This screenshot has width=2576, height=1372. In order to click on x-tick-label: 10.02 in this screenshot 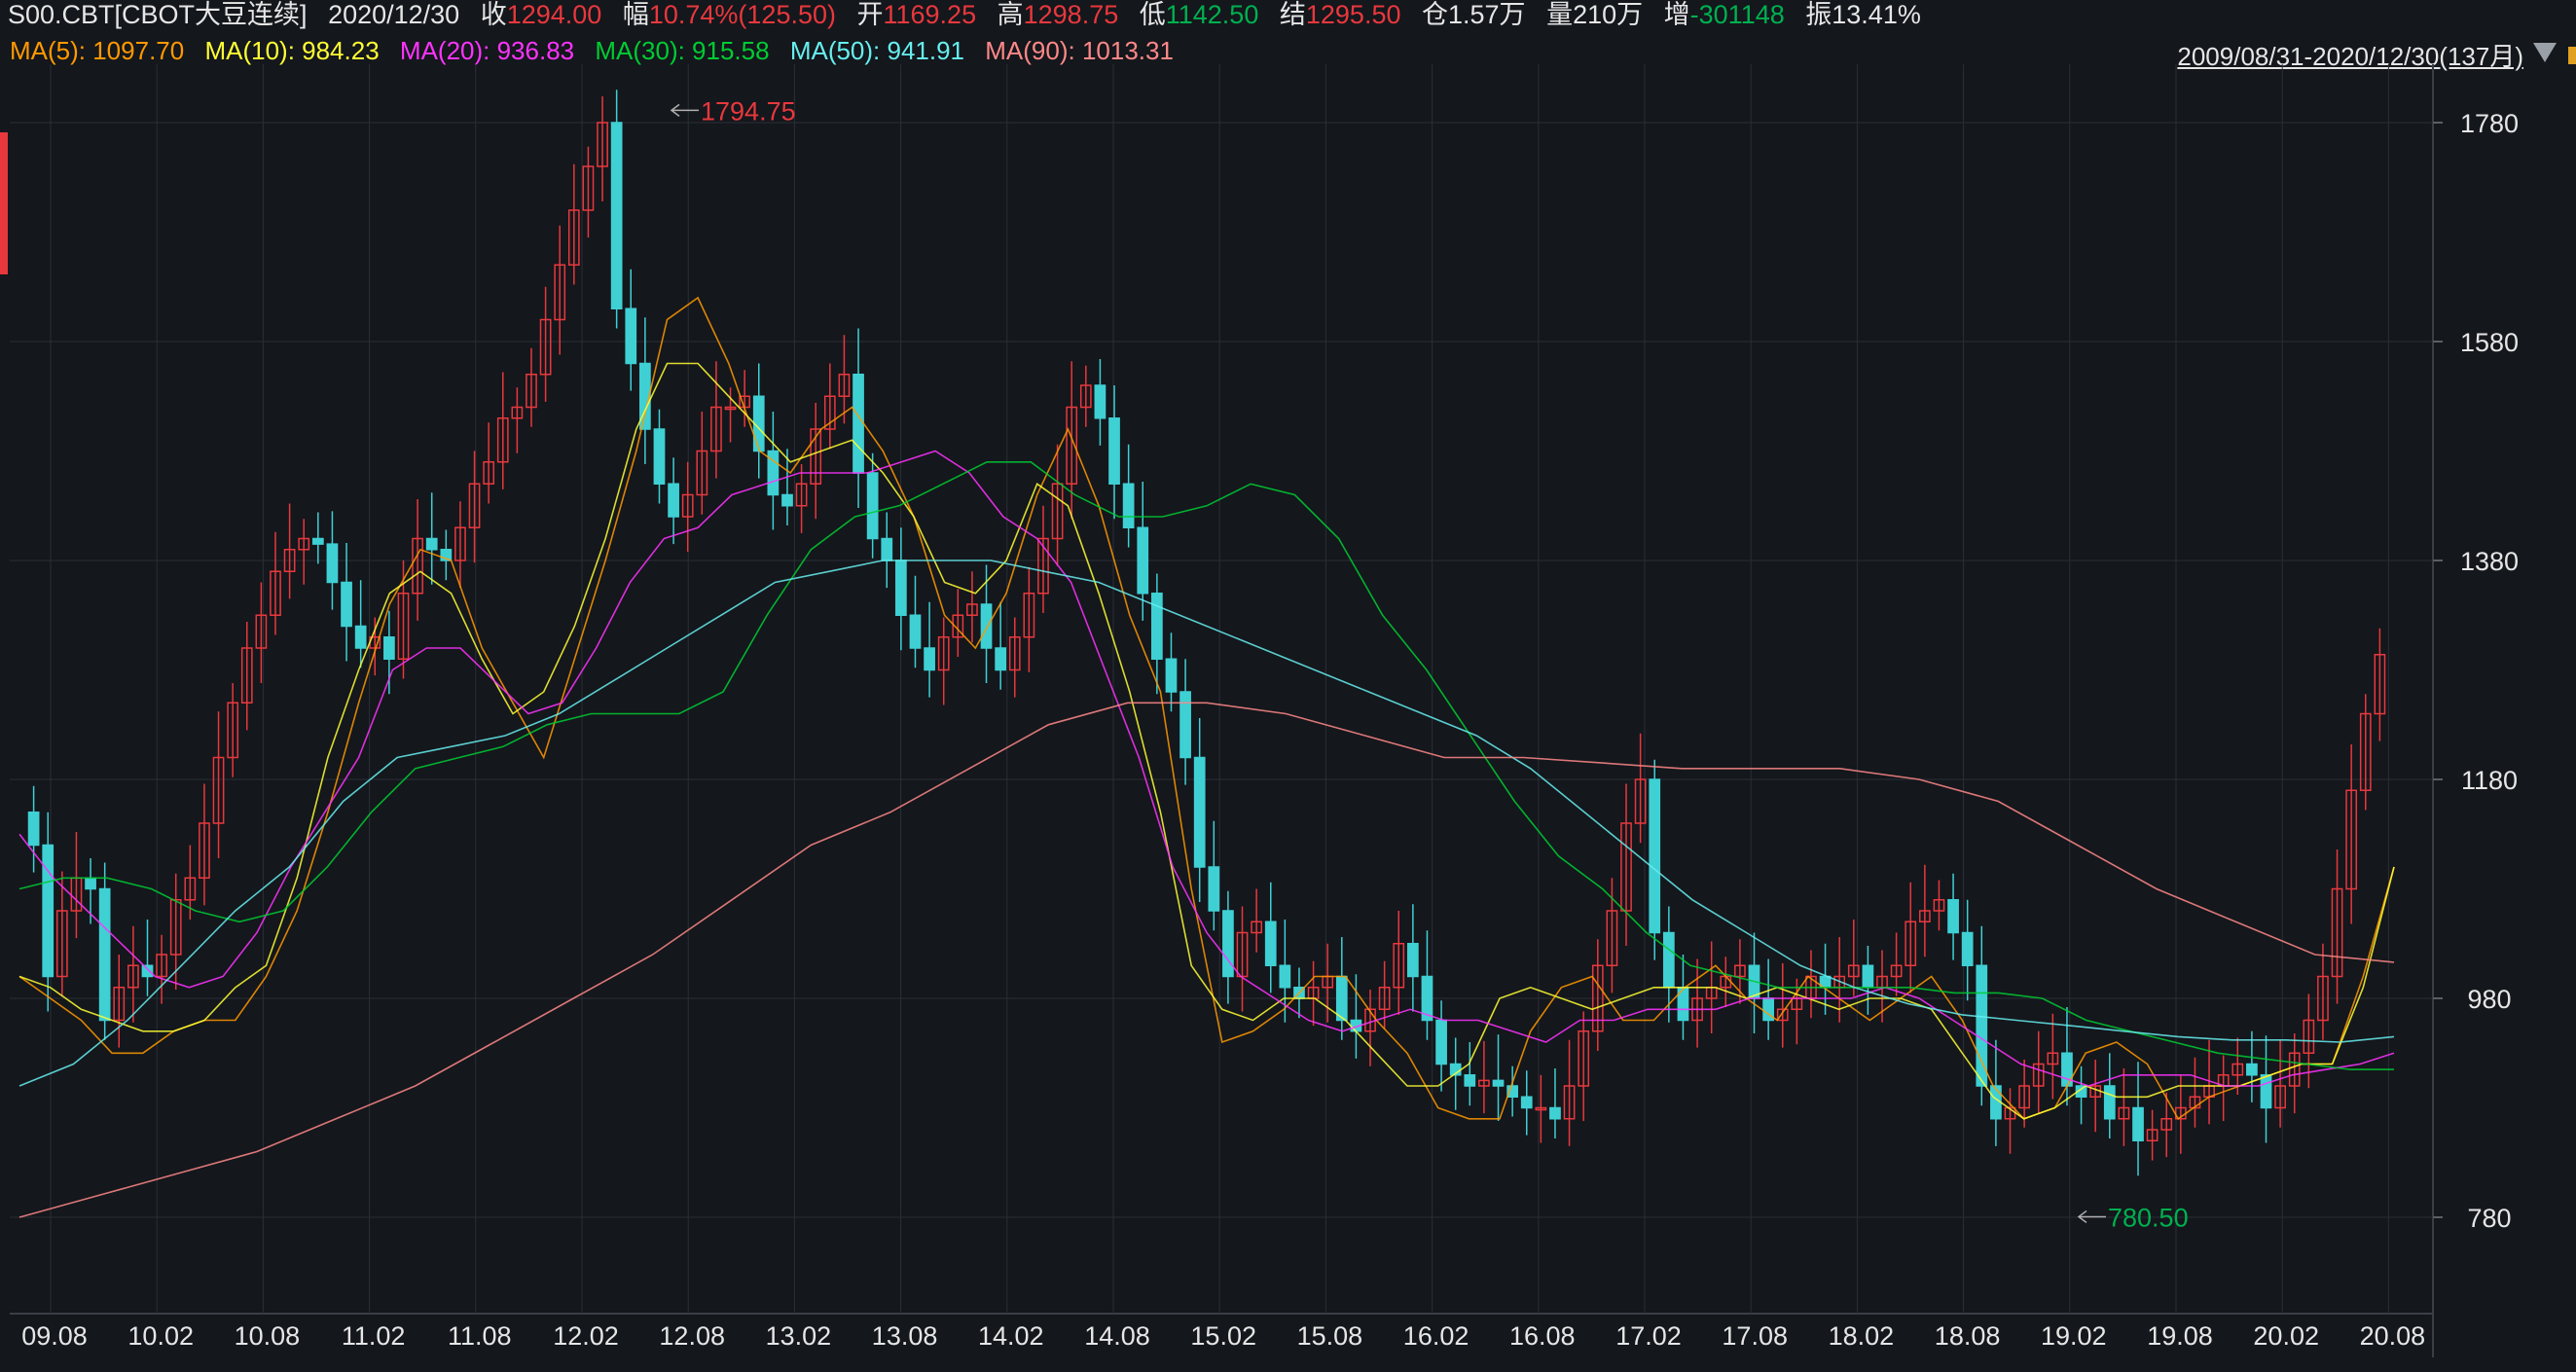, I will do `click(160, 1336)`.